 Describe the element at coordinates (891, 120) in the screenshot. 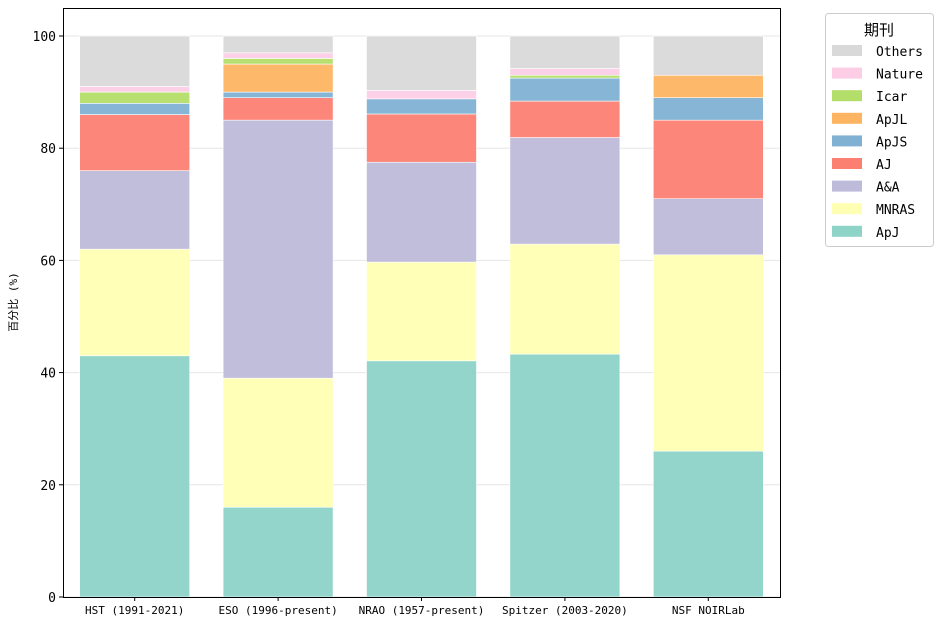

I see `legend-label: ApJL` at that location.